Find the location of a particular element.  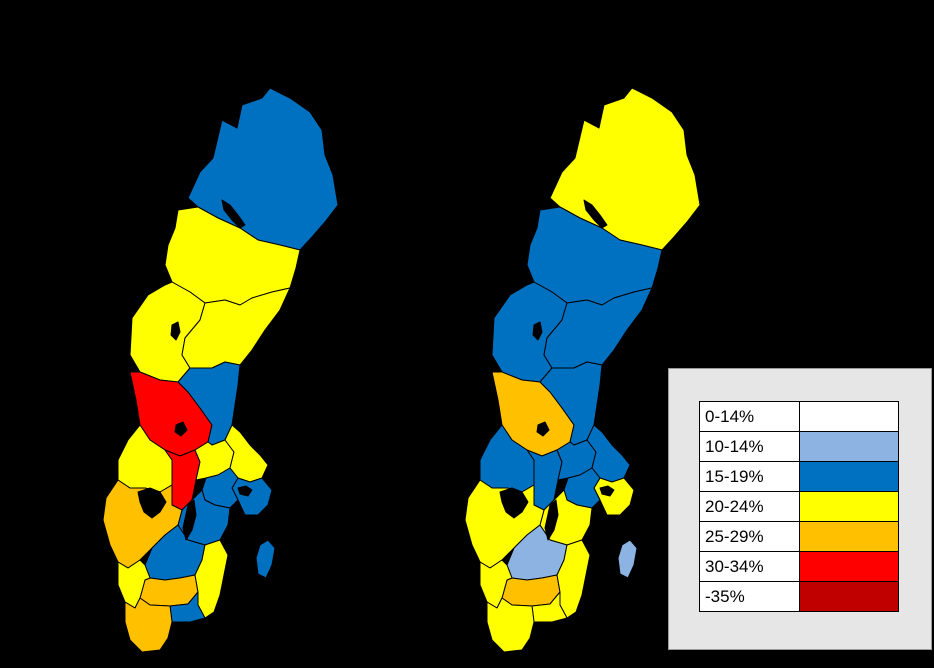

legend-row: 30-34% is located at coordinates (799, 566).